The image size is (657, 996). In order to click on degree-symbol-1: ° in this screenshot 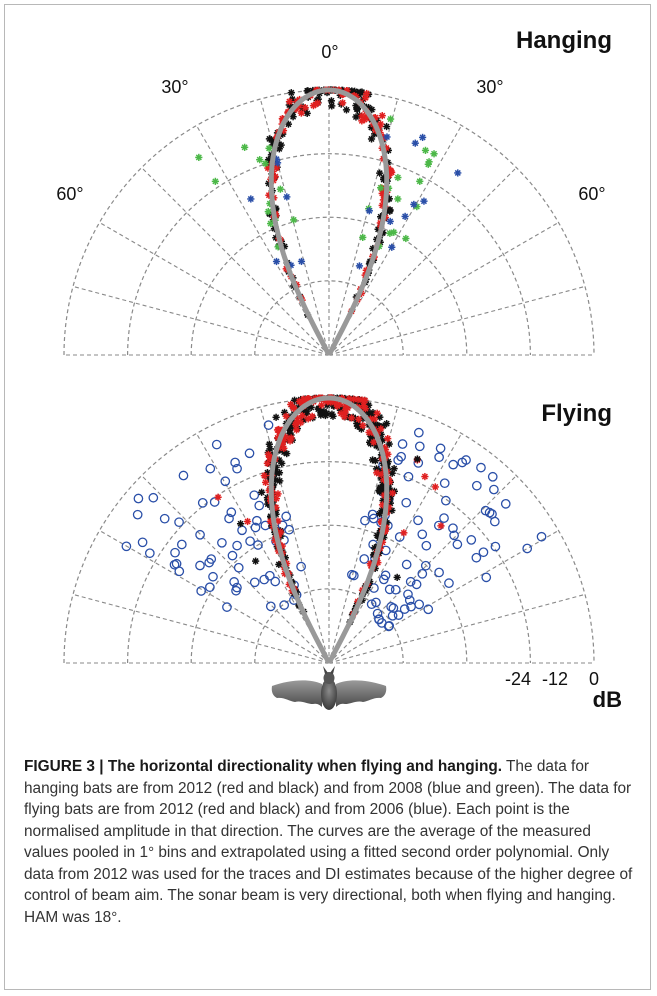, I will do `click(151, 852)`.